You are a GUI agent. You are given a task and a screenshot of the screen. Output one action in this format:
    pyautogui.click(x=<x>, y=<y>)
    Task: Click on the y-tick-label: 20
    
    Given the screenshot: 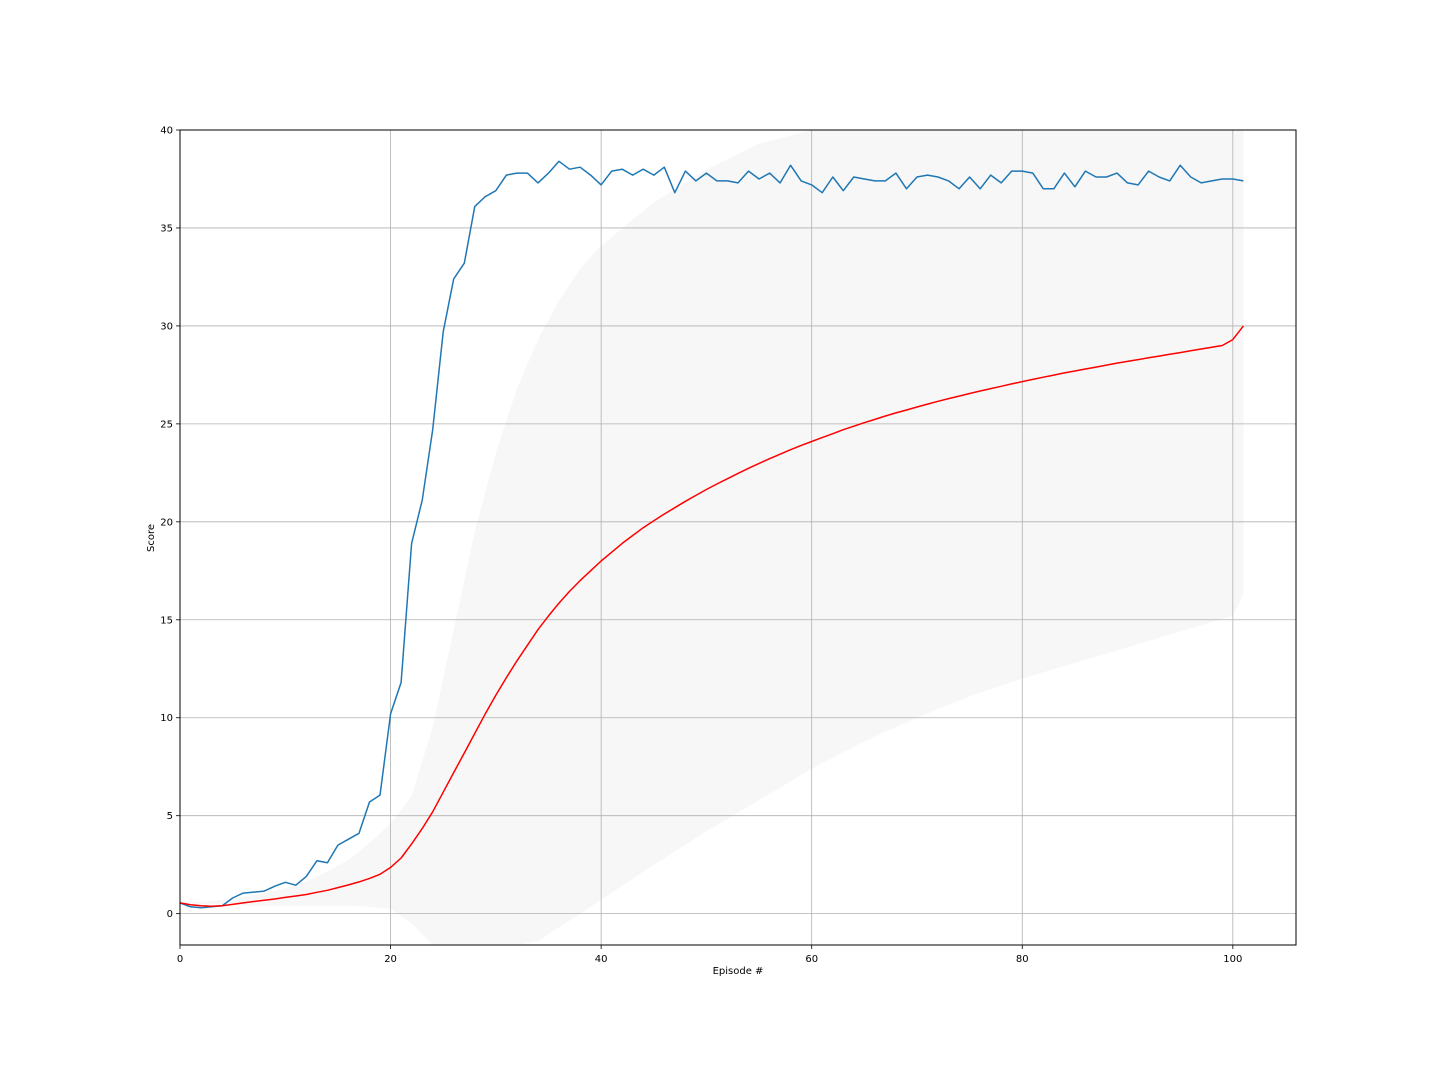 What is the action you would take?
    pyautogui.click(x=166, y=522)
    